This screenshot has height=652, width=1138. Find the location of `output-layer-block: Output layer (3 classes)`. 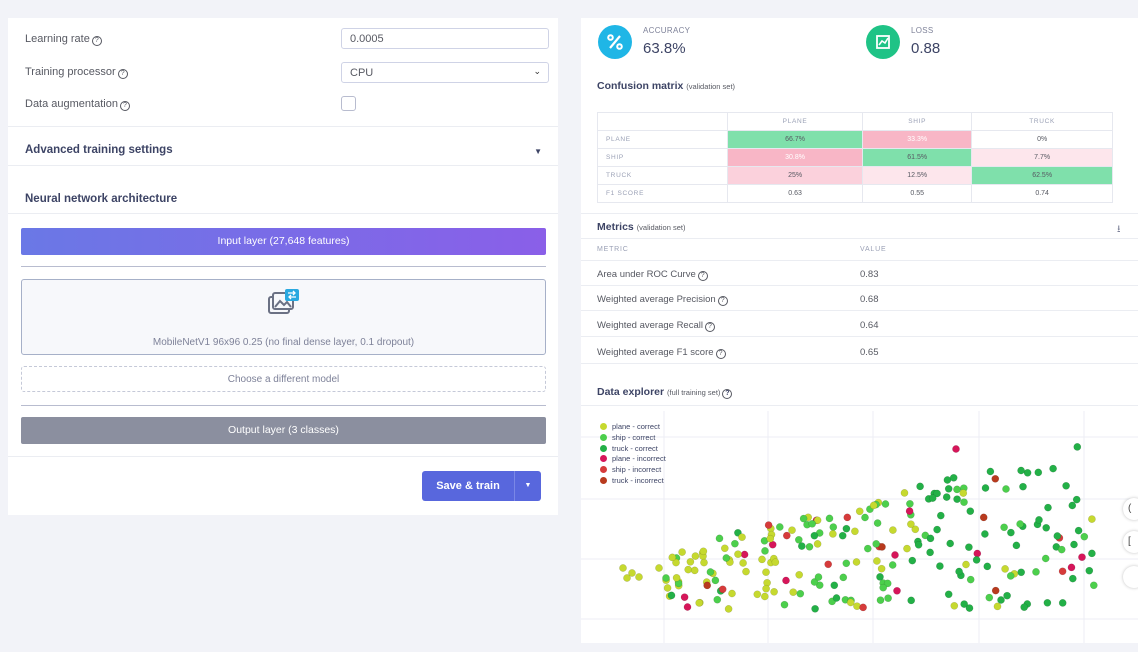

output-layer-block: Output layer (3 classes) is located at coordinates (283, 430).